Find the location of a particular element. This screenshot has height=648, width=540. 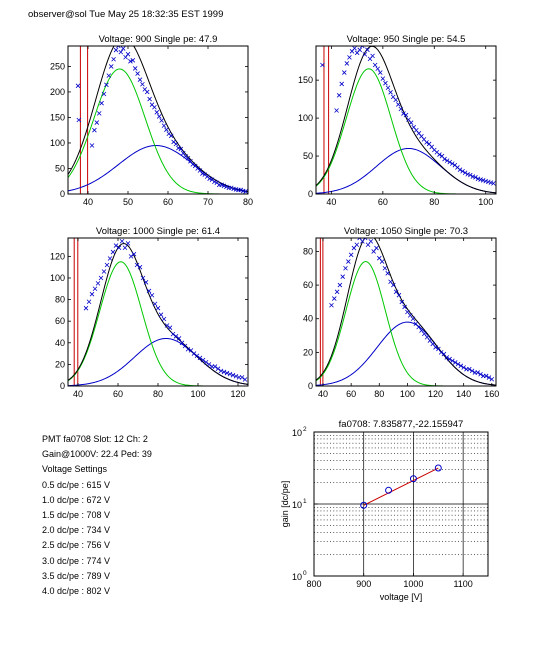

pedestal-marker is located at coordinates (79, 120).